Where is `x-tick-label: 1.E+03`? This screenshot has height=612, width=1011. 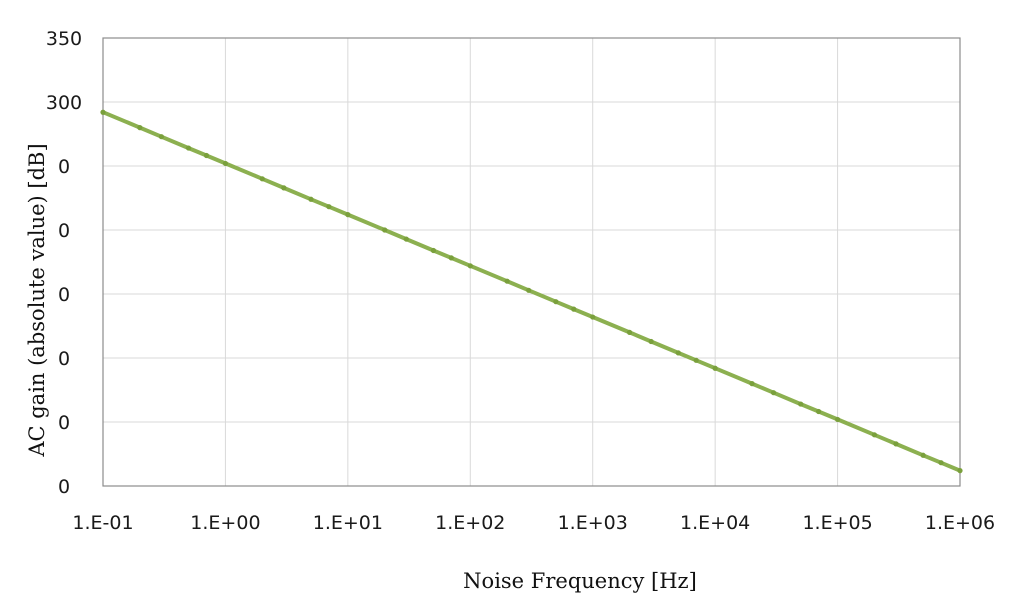 x-tick-label: 1.E+03 is located at coordinates (593, 523).